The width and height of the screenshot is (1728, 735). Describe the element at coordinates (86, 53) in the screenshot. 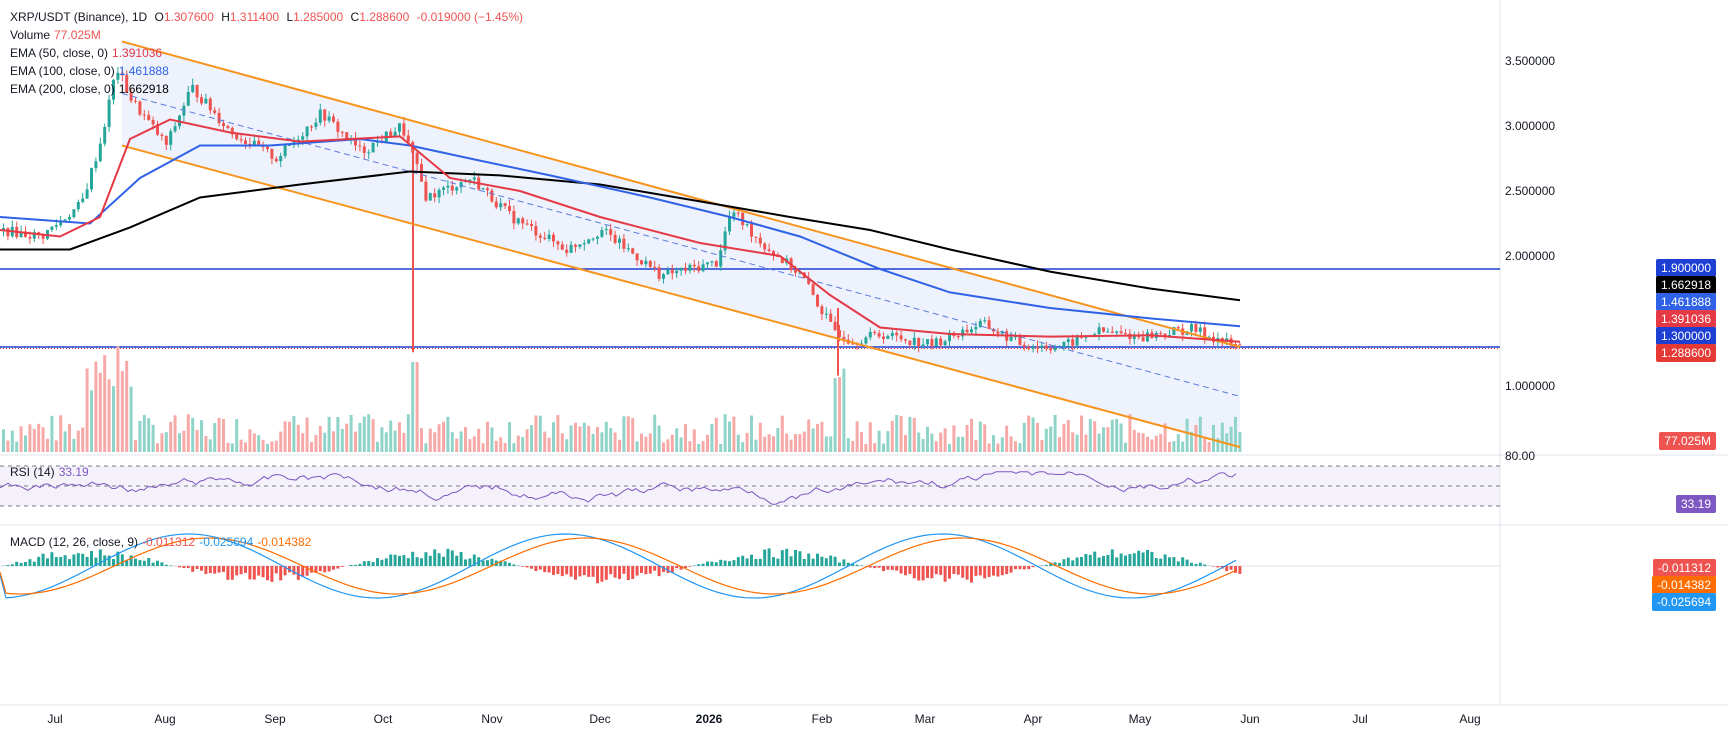

I see `ema50-legend: EMA (50, close, 0) 1.391036` at that location.